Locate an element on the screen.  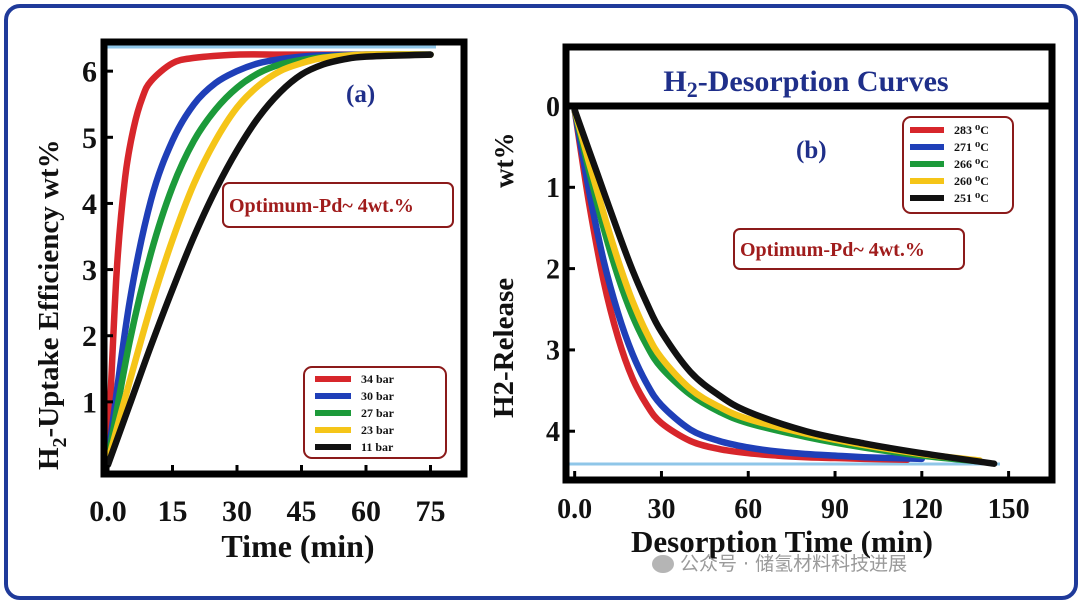
x-tick-label: 75 is located at coordinates (431, 511).